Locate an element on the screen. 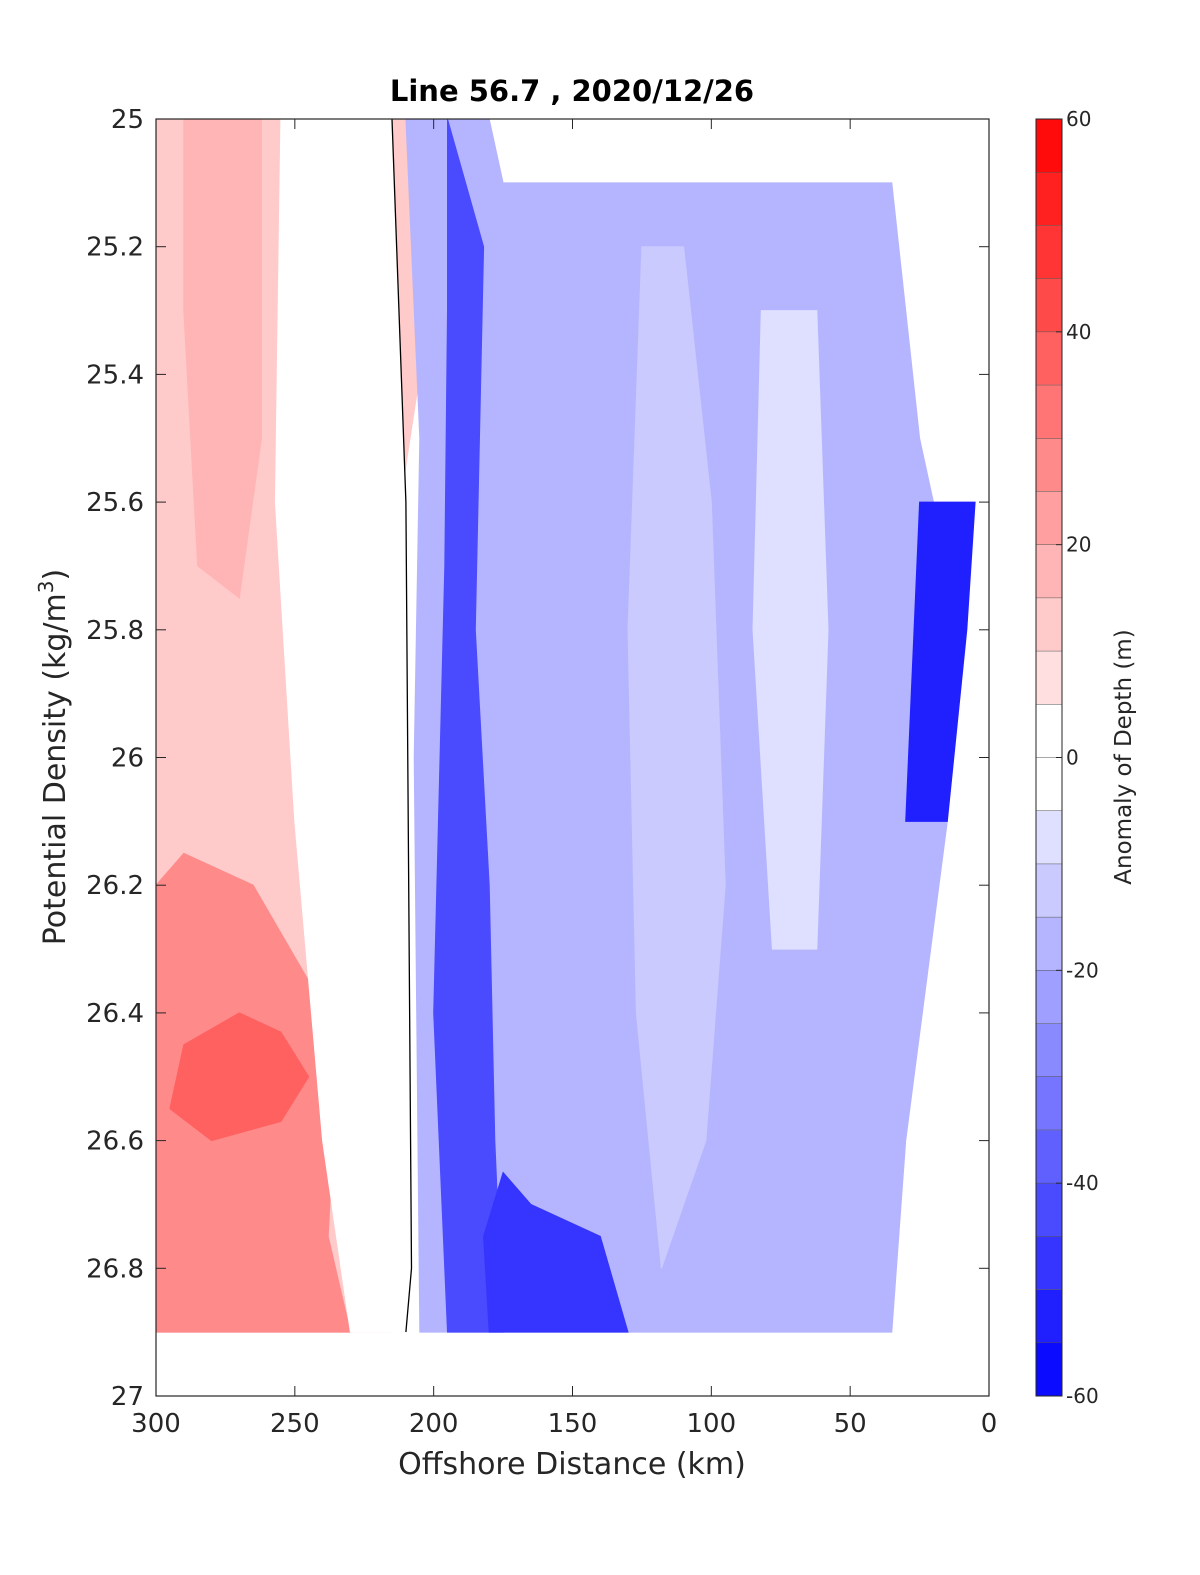 This screenshot has width=1200, height=1575. contour-region-coast-edge is located at coordinates (940, 661).